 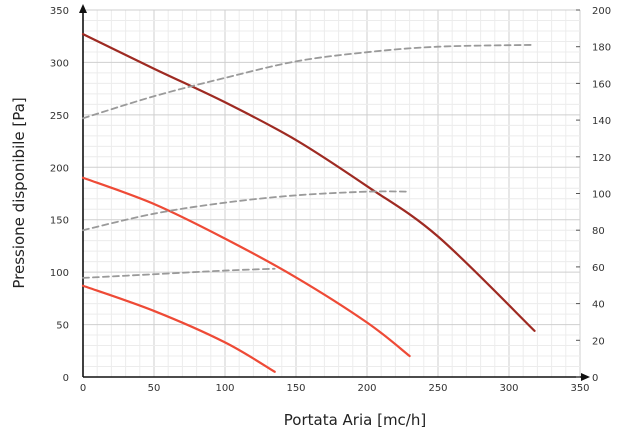 What do you see at coordinates (59, 221) in the screenshot?
I see `y-tick-label: 150` at bounding box center [59, 221].